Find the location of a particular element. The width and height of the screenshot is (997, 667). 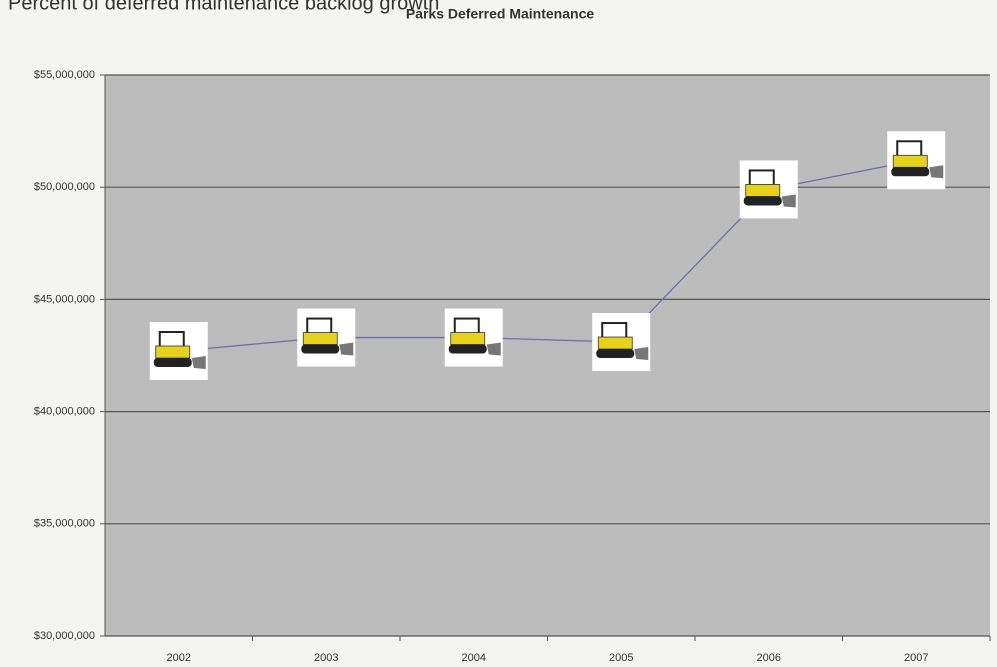

x-tick-label: 2004 is located at coordinates (474, 658).